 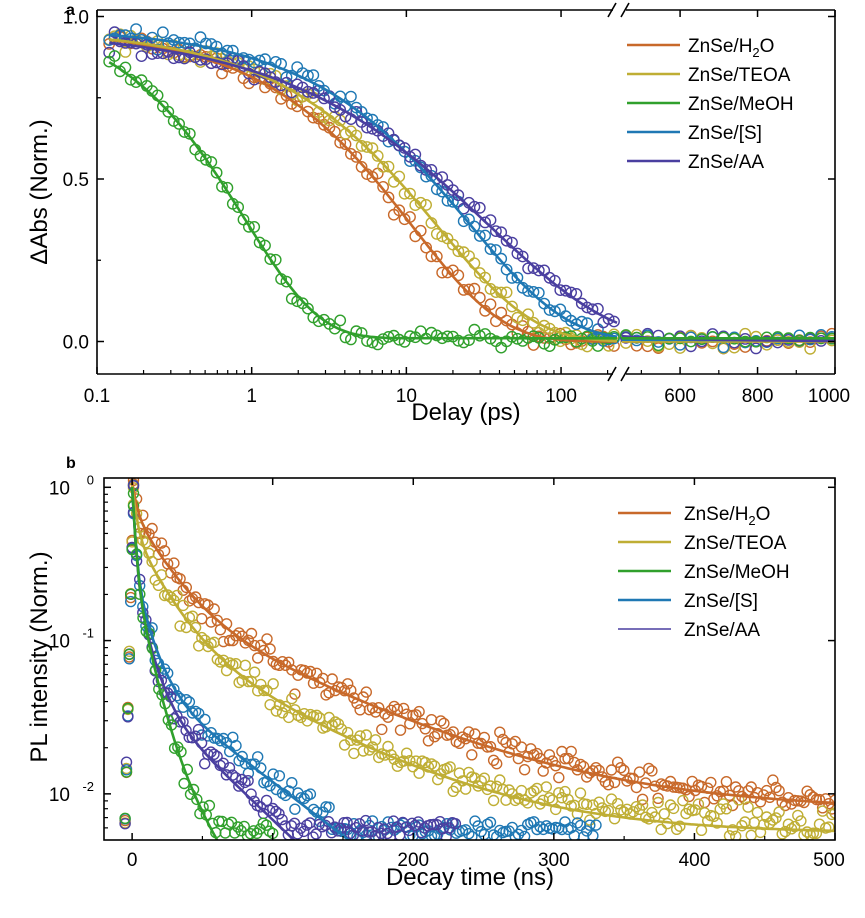 What do you see at coordinates (829, 860) in the screenshot?
I see `panel-b-xtick-label: 500` at bounding box center [829, 860].